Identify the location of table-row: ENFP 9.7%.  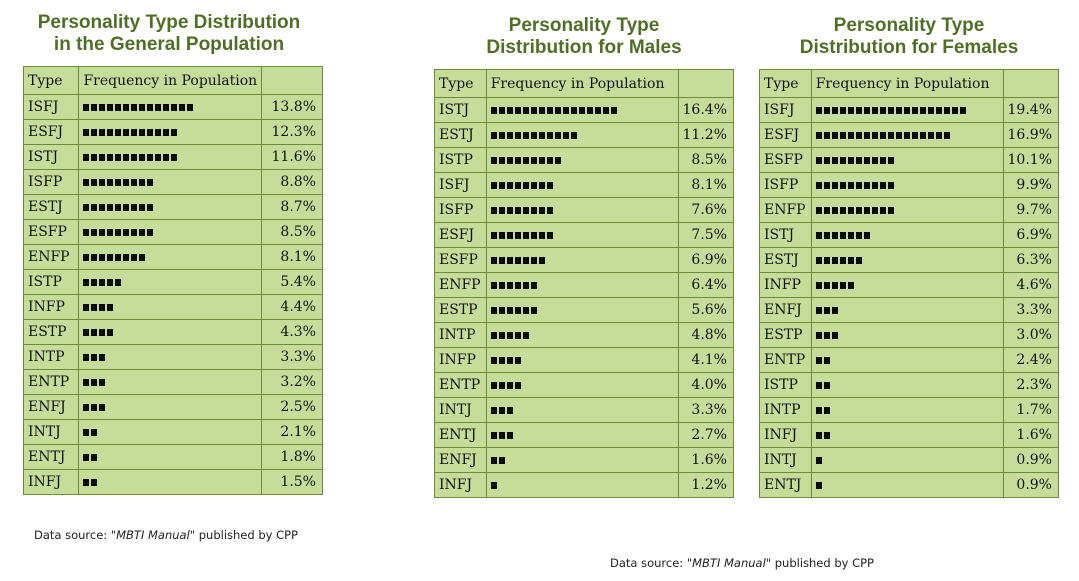
(909, 210).